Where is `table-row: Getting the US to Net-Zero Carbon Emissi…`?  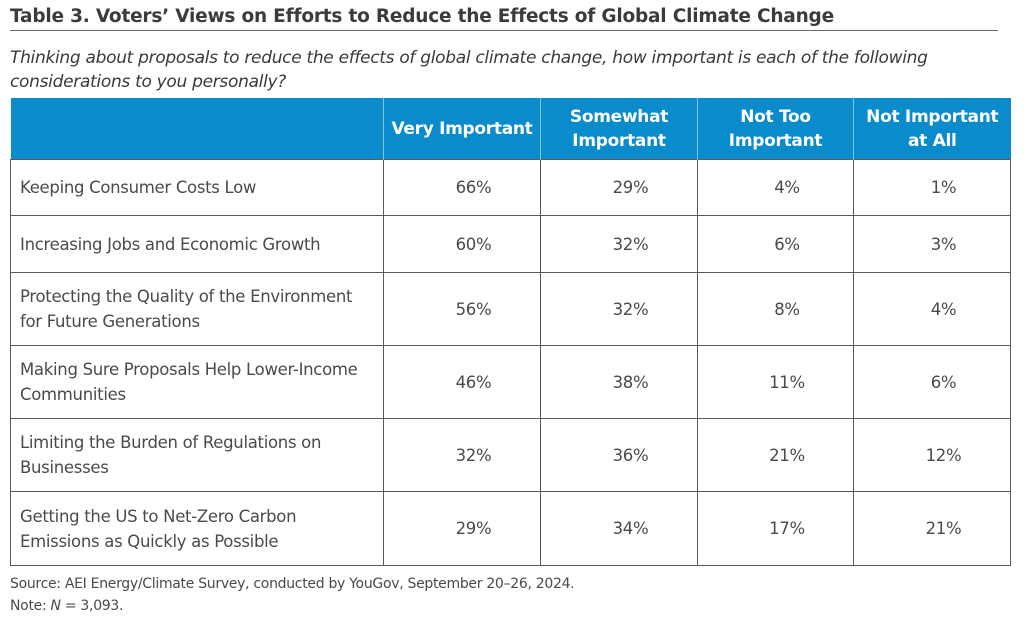 table-row: Getting the US to Net-Zero Carbon Emissi… is located at coordinates (510, 528).